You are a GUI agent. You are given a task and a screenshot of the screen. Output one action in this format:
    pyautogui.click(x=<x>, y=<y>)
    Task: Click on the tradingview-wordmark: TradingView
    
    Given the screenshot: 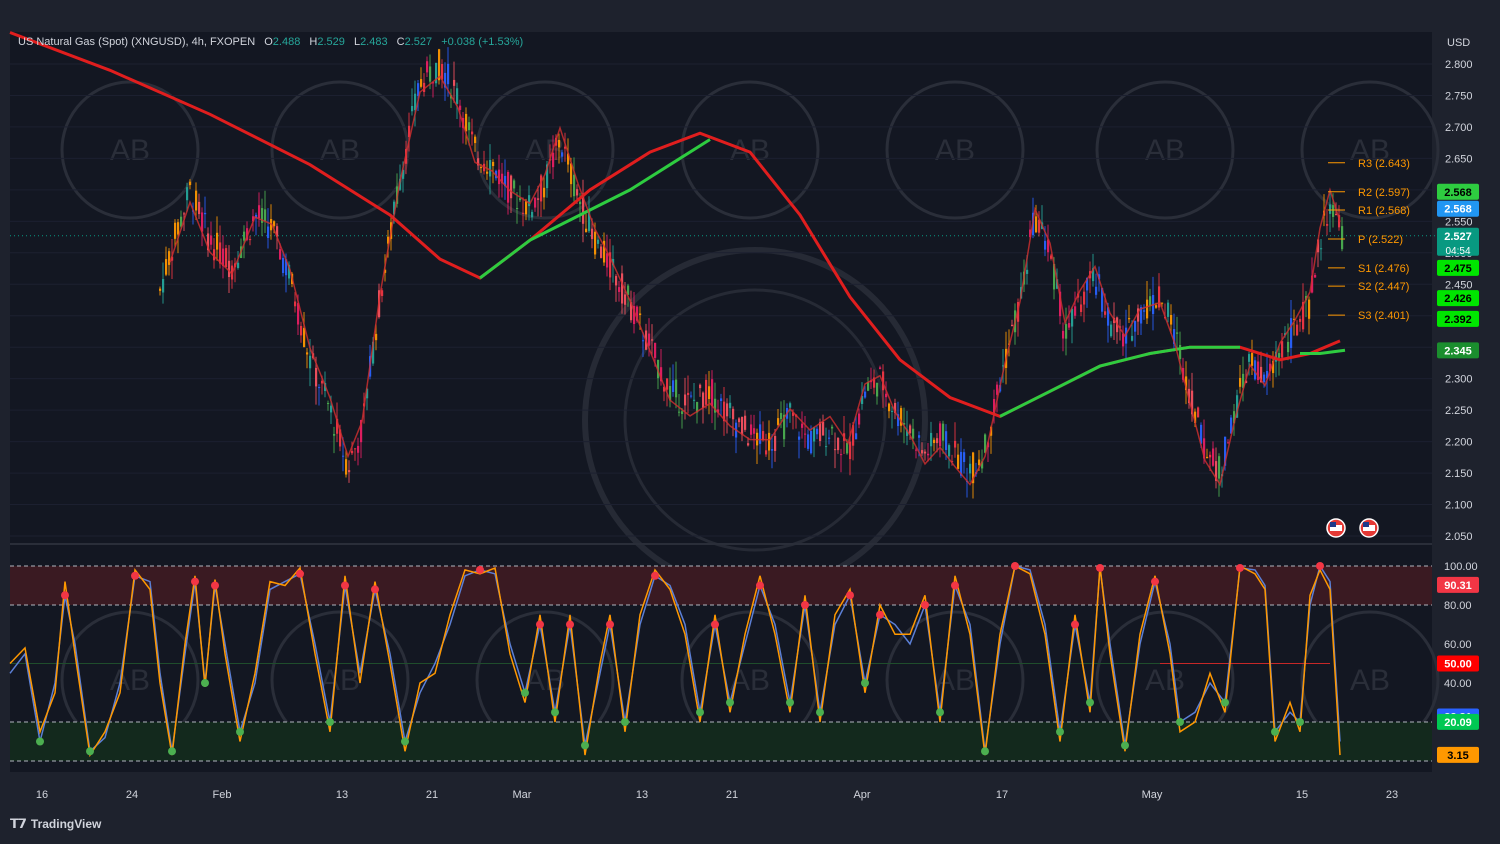 What is the action you would take?
    pyautogui.click(x=66, y=824)
    